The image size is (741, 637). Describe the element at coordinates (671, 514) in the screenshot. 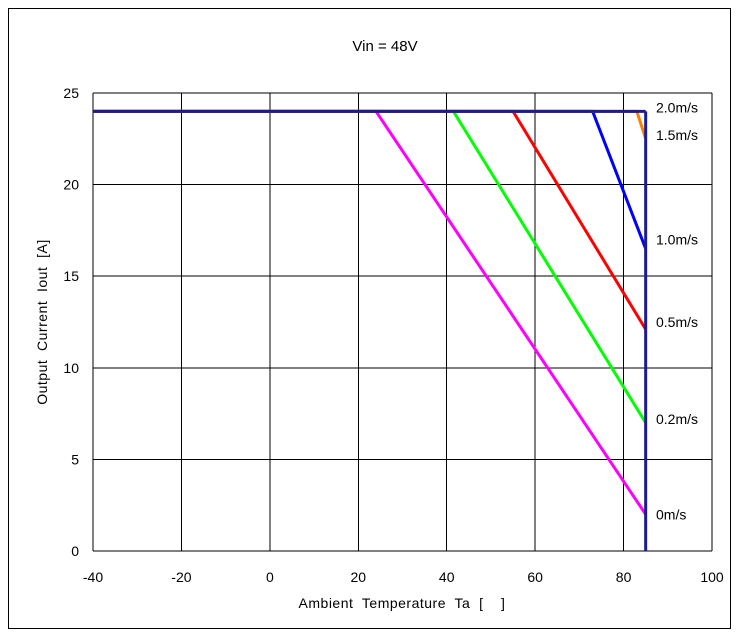

I see `series-label: 0m/s` at that location.